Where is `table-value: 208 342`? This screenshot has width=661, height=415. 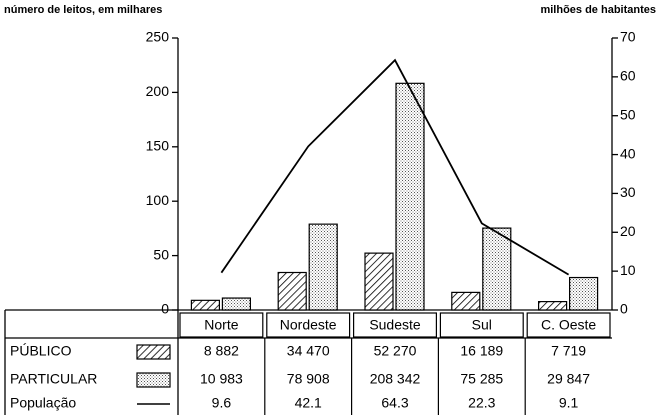 table-value: 208 342 is located at coordinates (395, 379).